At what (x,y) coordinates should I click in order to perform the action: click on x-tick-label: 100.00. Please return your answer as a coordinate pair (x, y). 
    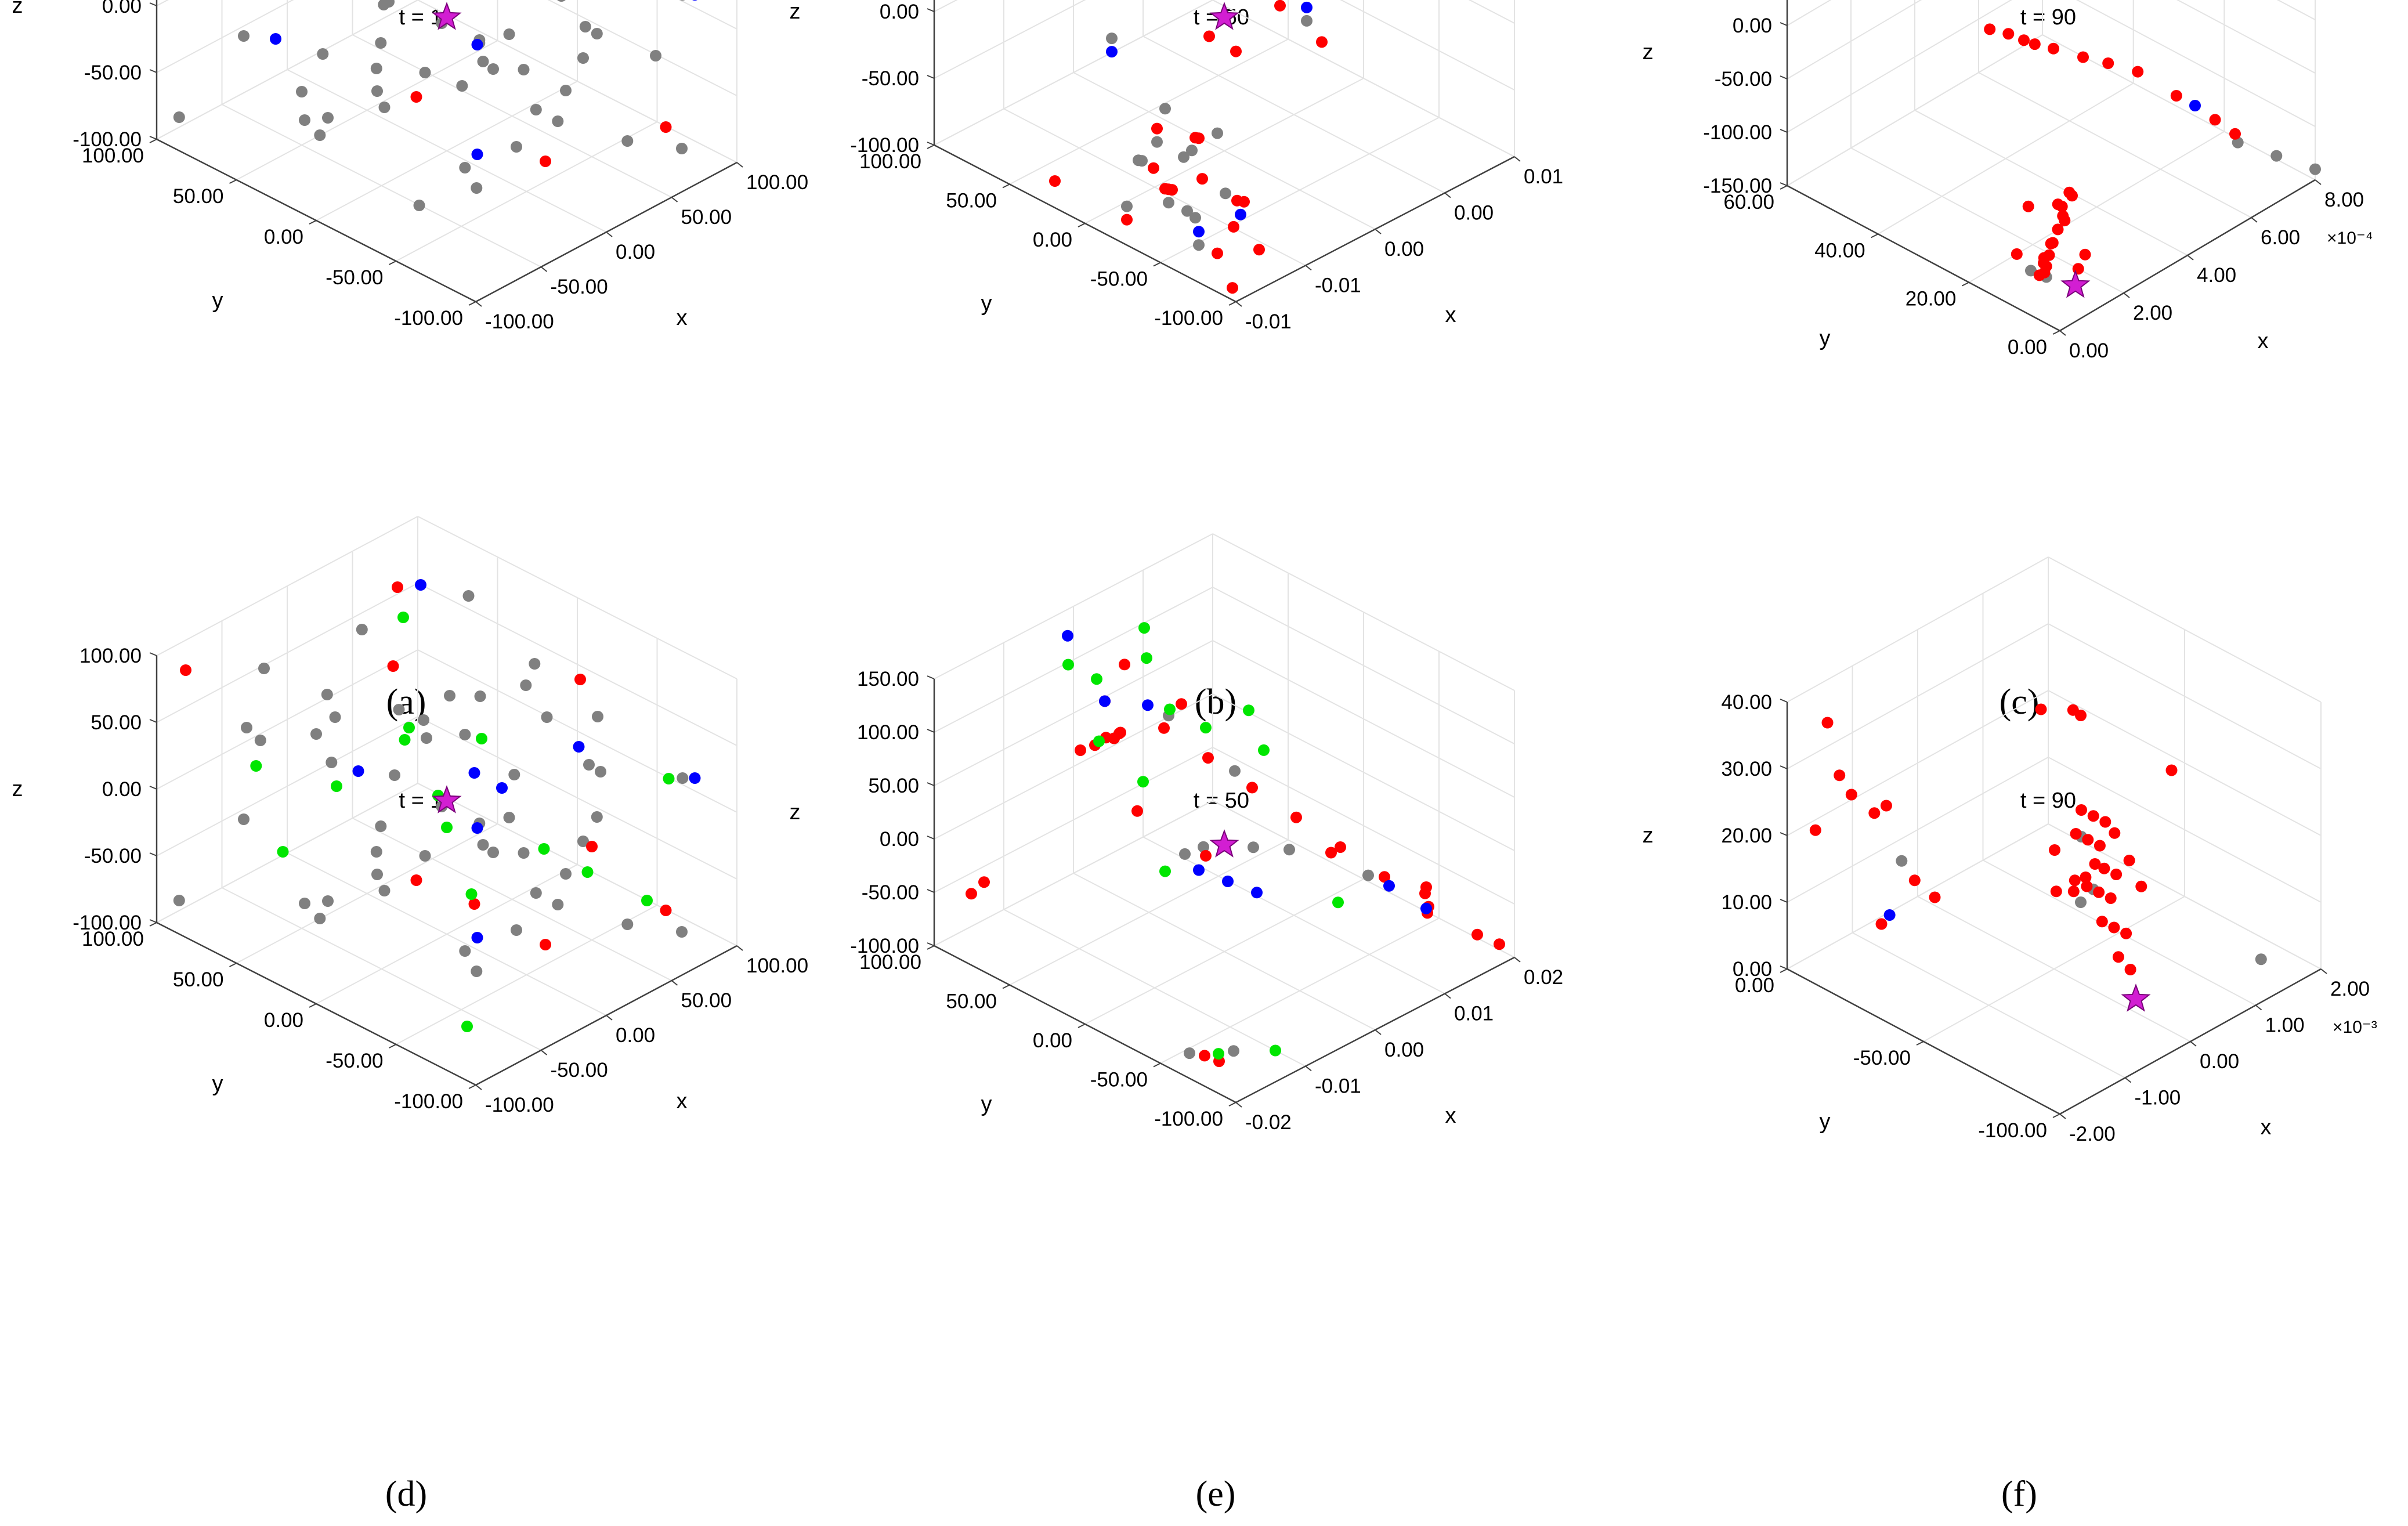
    Looking at the image, I should click on (777, 965).